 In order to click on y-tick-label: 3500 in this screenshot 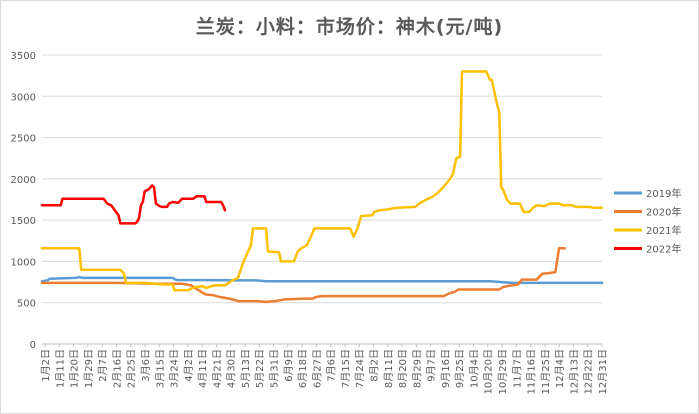, I will do `click(23, 56)`.